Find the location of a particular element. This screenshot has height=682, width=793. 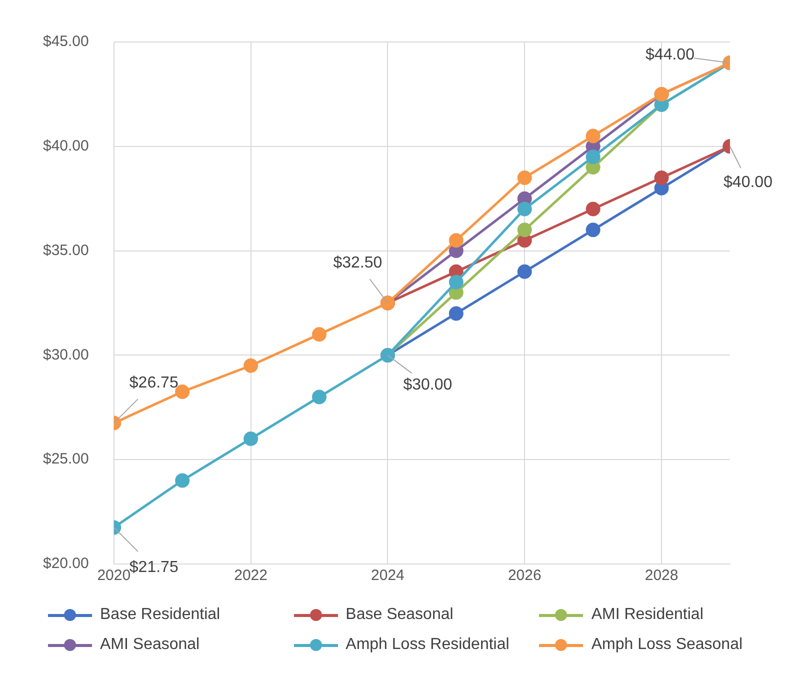

annotation: $30.00 is located at coordinates (427, 385).